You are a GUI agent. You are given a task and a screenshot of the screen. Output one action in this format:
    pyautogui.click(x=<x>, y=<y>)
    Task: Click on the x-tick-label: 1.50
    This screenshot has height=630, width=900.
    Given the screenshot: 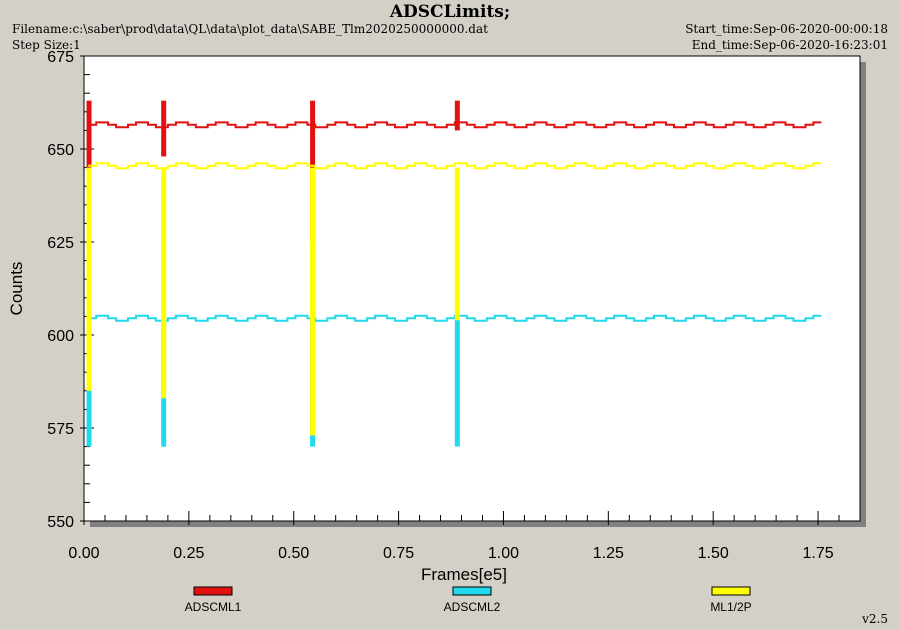 What is the action you would take?
    pyautogui.click(x=713, y=553)
    